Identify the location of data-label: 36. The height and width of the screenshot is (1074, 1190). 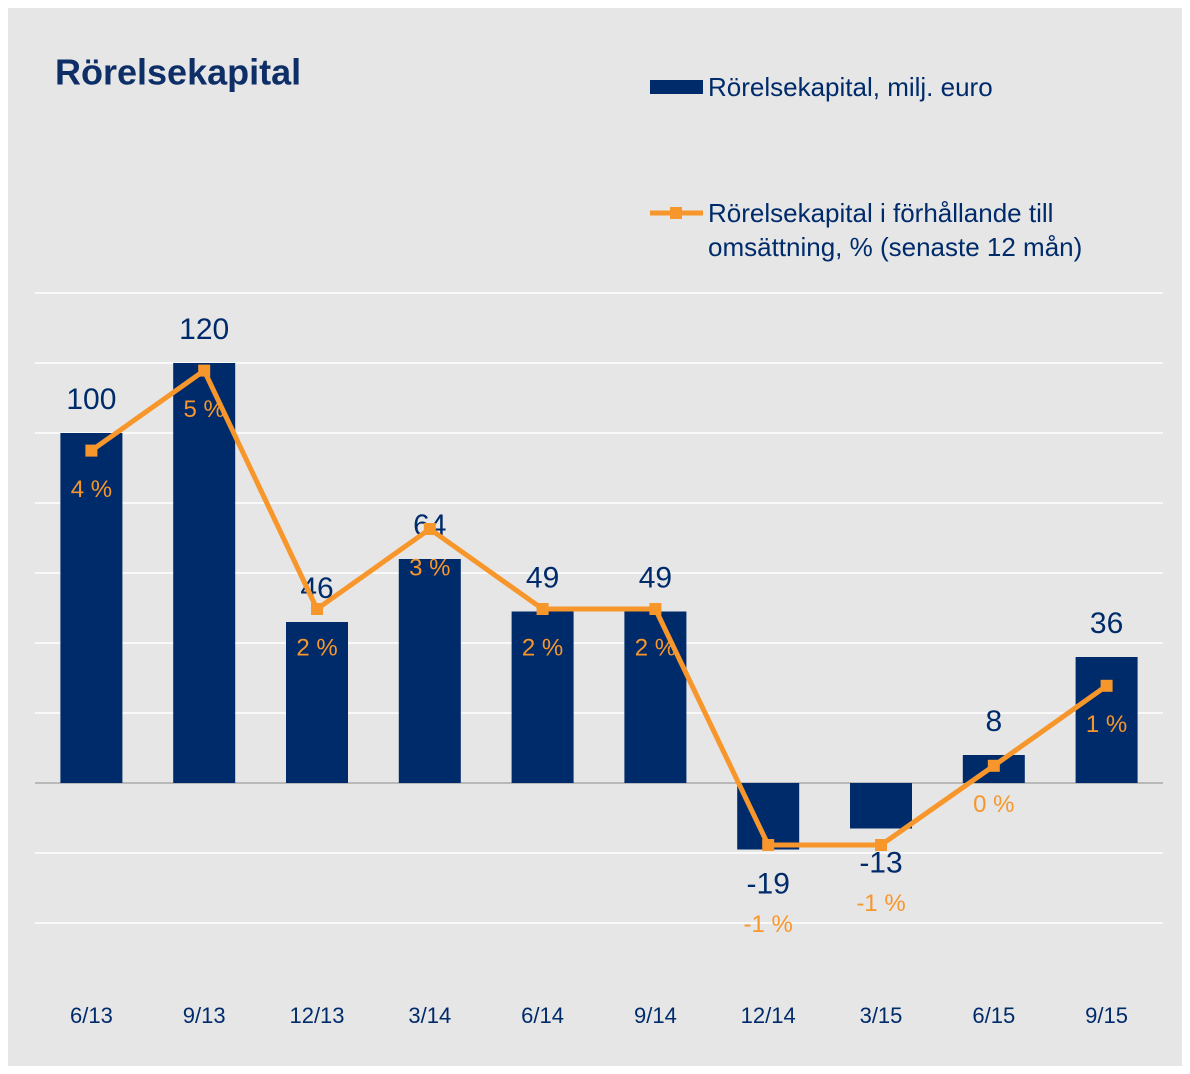
(1106, 623).